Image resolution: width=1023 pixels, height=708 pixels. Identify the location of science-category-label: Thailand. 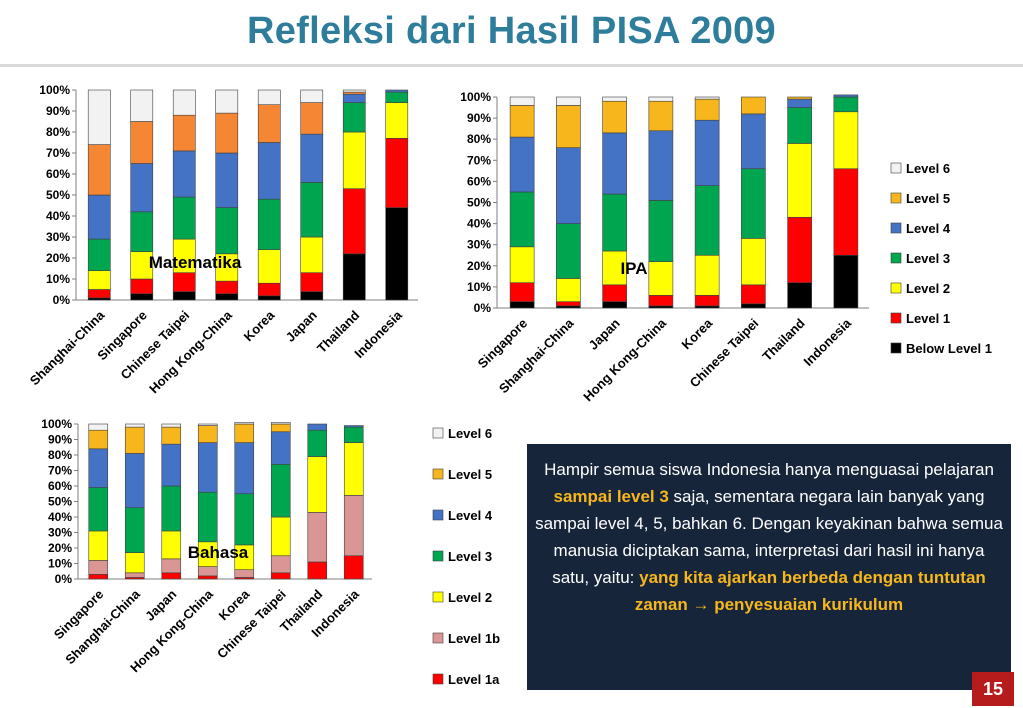
(783, 339).